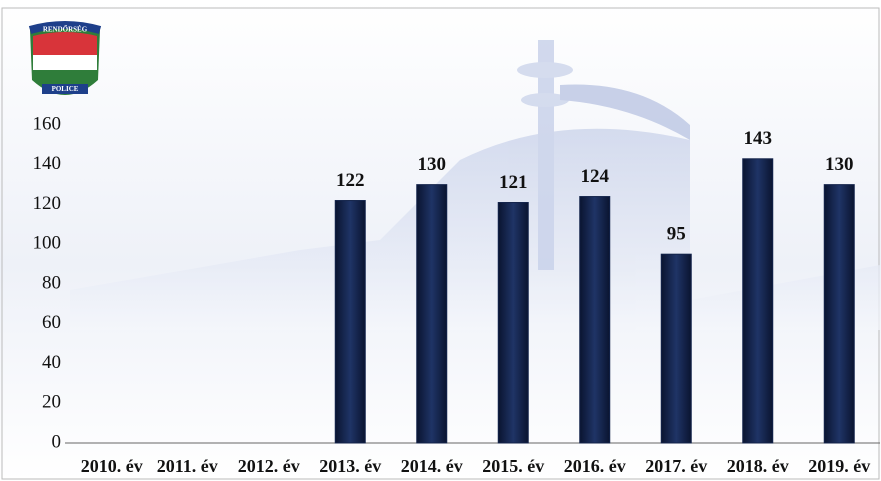  What do you see at coordinates (513, 182) in the screenshot?
I see `data-label: 121` at bounding box center [513, 182].